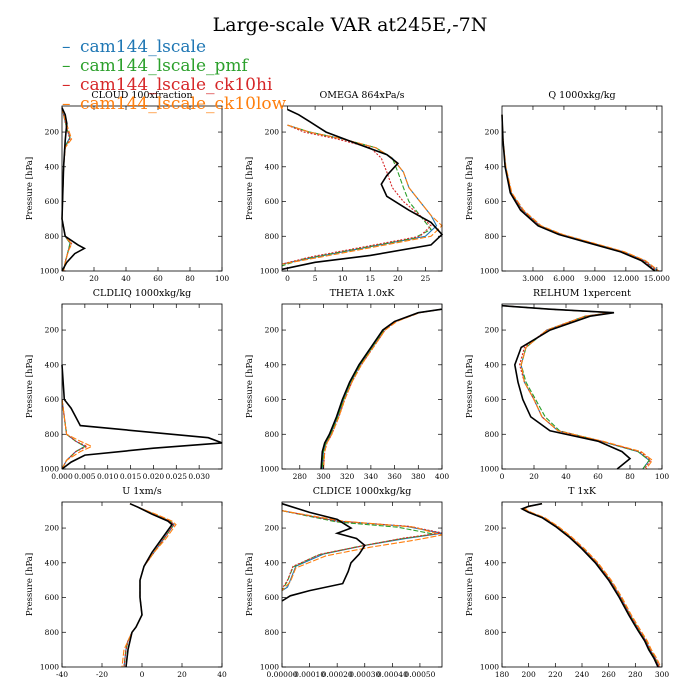 The image size is (700, 700). What do you see at coordinates (609, 674) in the screenshot?
I see `x-tick-label: 260` at bounding box center [609, 674].